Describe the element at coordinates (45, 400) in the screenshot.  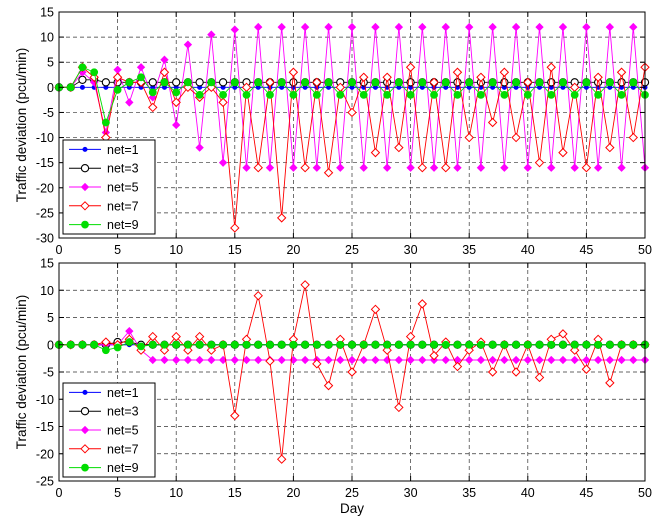
I see `y-tick-label: -10` at that location.